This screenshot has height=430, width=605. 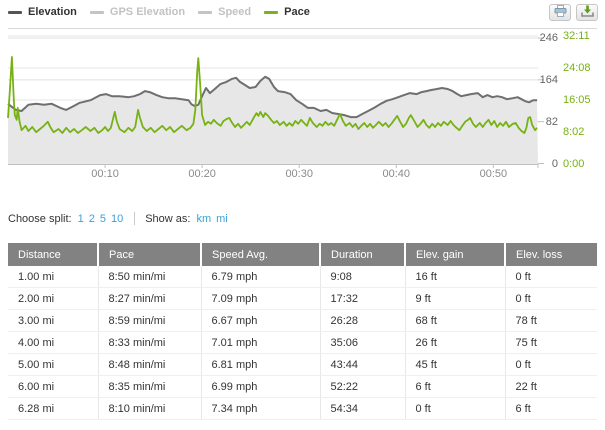 I want to click on legend-item-gps-elevation: GPS Elevation, so click(x=137, y=12).